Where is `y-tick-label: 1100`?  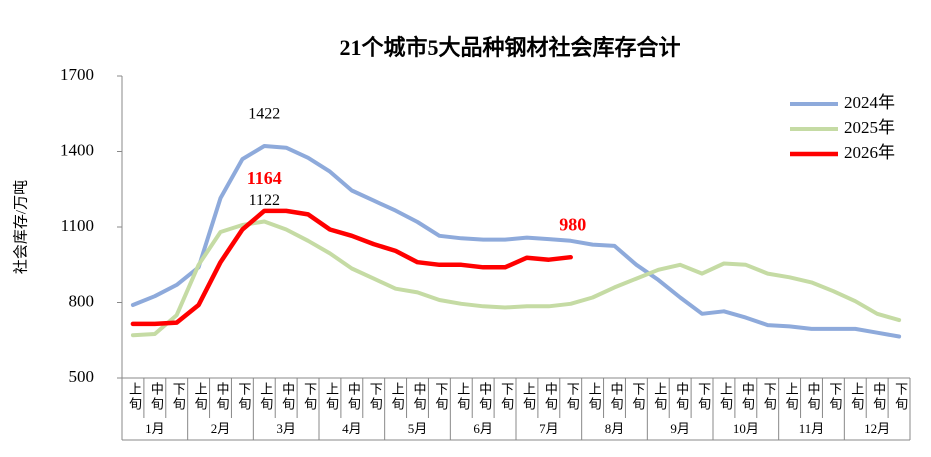 y-tick-label: 1100 is located at coordinates (77, 225).